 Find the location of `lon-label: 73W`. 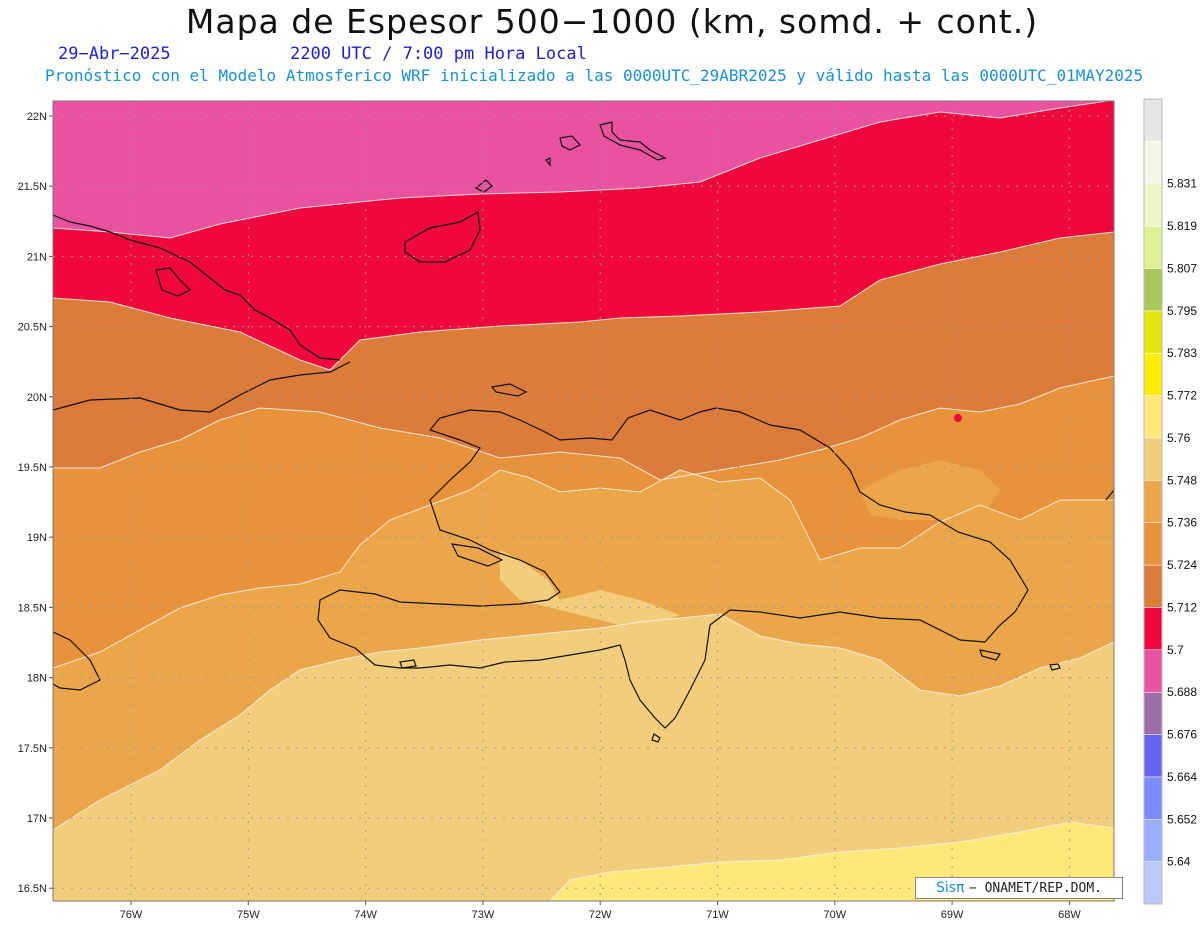

lon-label: 73W is located at coordinates (483, 915).